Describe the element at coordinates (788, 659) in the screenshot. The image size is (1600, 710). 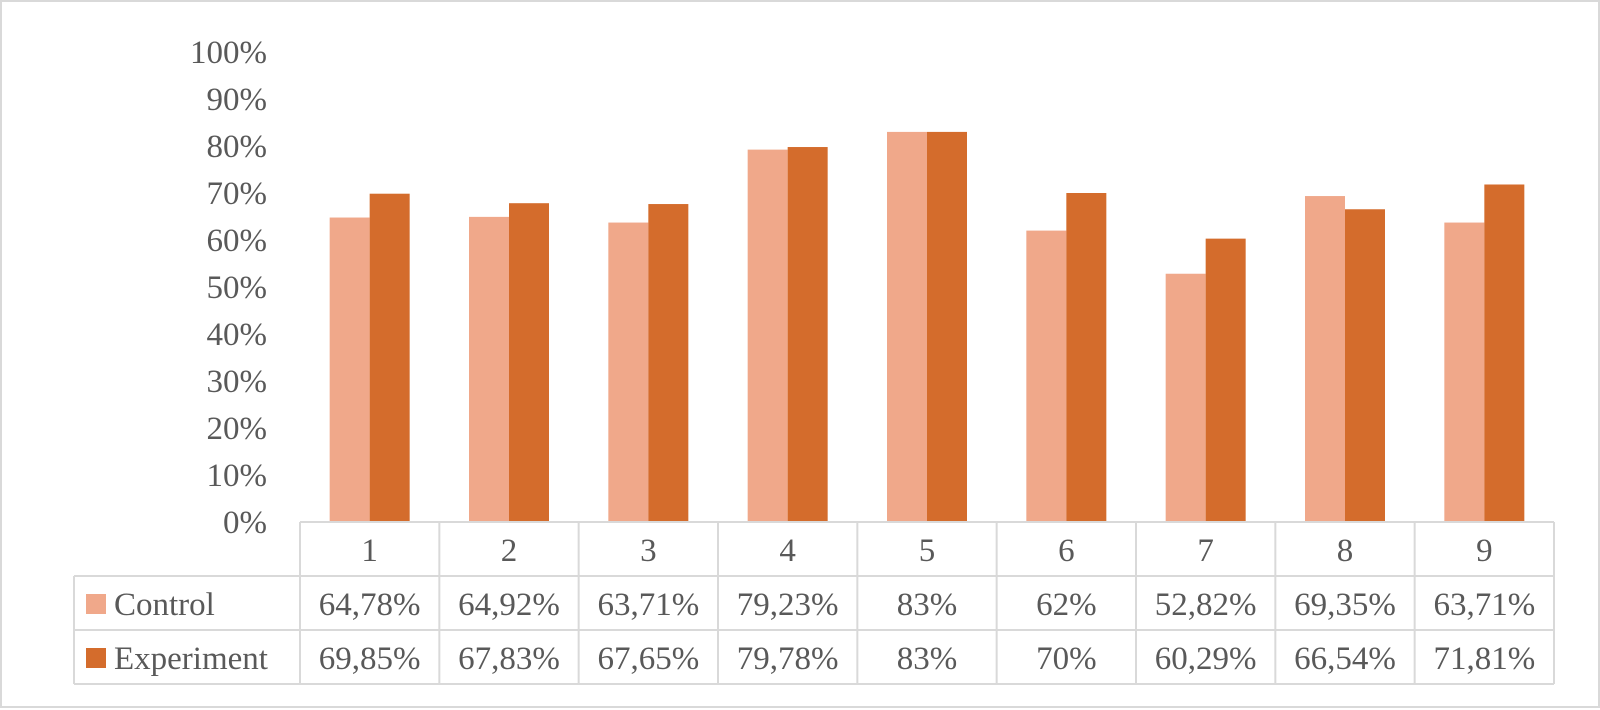
I see `data-label-experiment: 79,78%` at that location.